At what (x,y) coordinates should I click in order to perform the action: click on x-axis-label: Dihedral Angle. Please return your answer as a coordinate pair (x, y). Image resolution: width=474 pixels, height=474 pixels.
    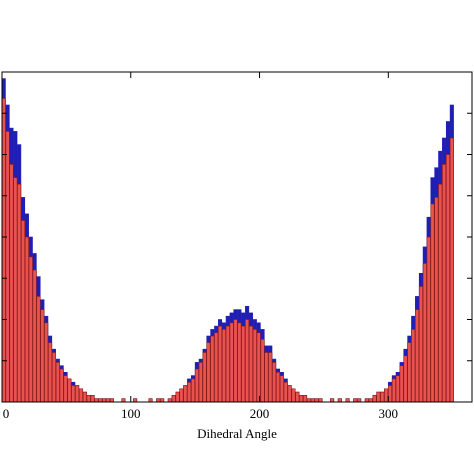
    Looking at the image, I should click on (237, 433).